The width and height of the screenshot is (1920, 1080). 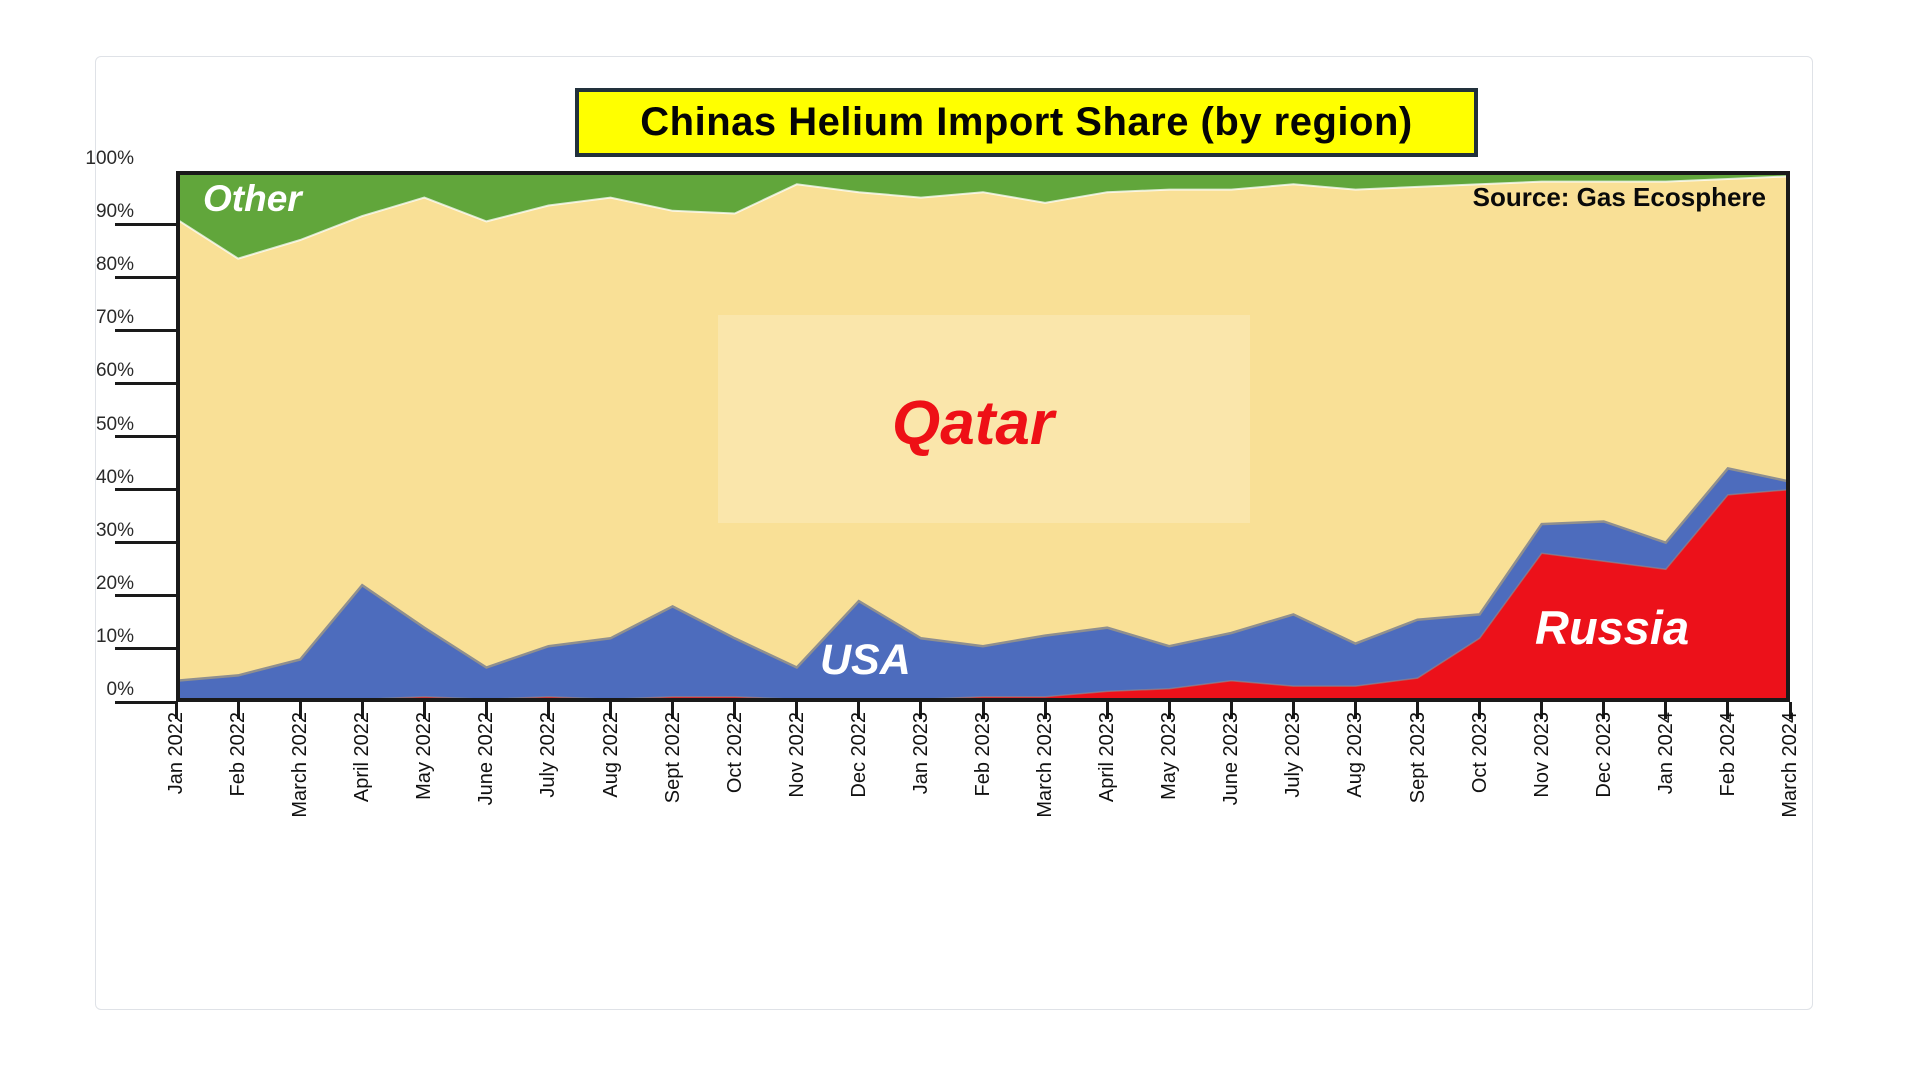 What do you see at coordinates (610, 755) in the screenshot?
I see `x-tick-label: Aug 2022` at bounding box center [610, 755].